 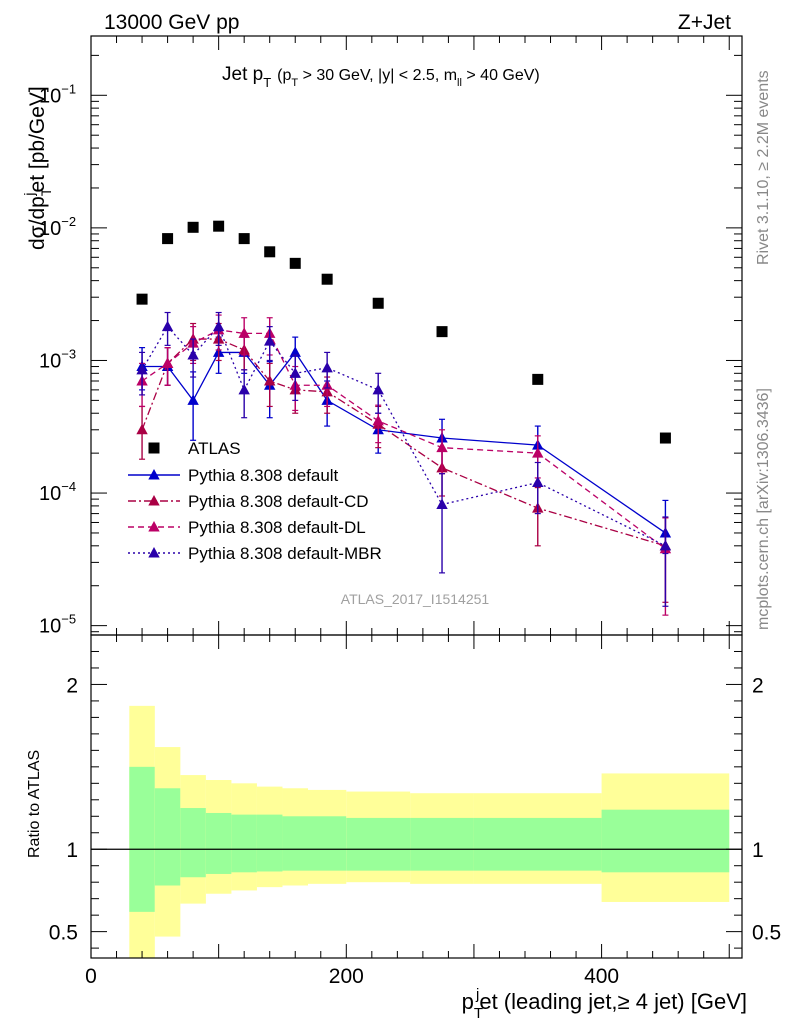 I want to click on ratio-tick-label-right: 1, so click(x=758, y=850).